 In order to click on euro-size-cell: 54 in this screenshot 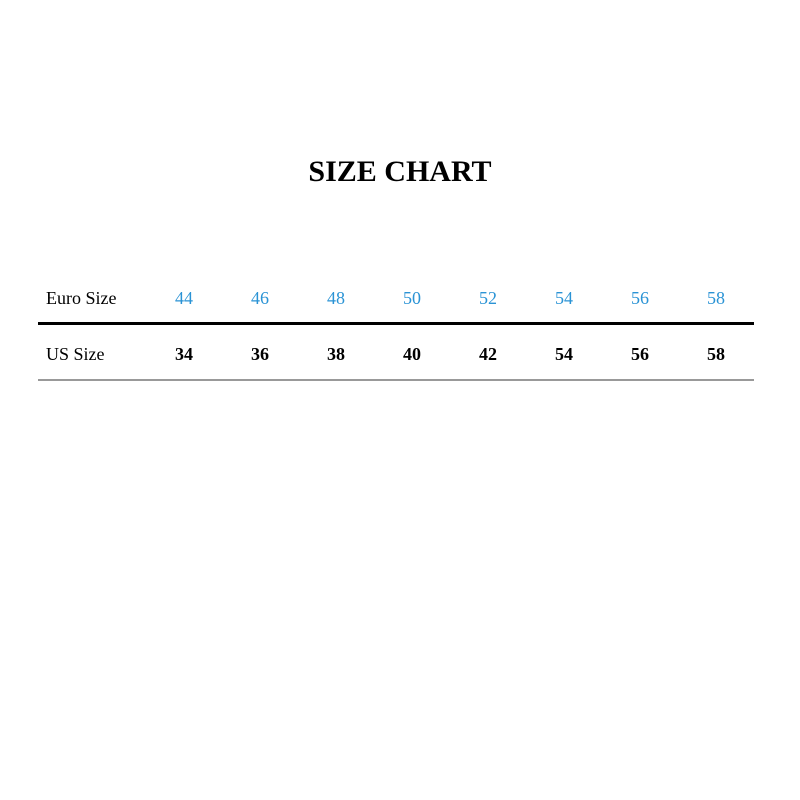, I will do `click(564, 298)`.